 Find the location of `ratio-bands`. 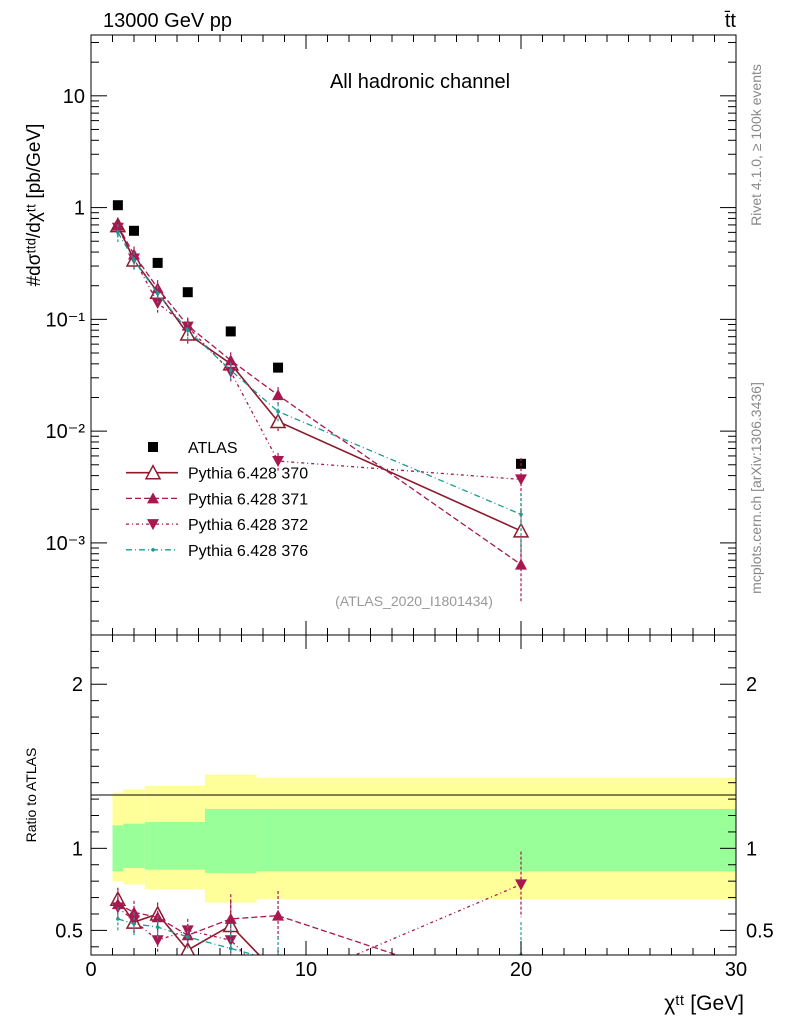

ratio-bands is located at coordinates (424, 838).